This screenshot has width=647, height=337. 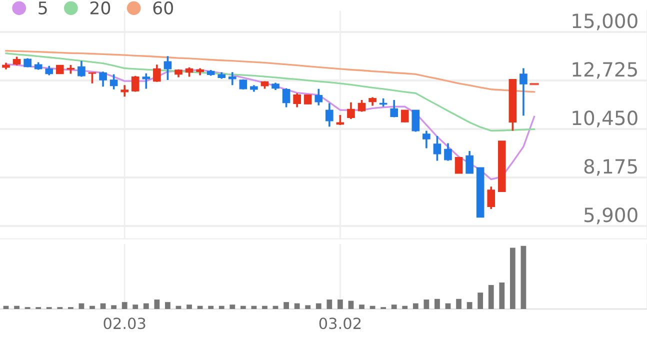 What do you see at coordinates (42, 8) in the screenshot?
I see `legend-label: 5` at bounding box center [42, 8].